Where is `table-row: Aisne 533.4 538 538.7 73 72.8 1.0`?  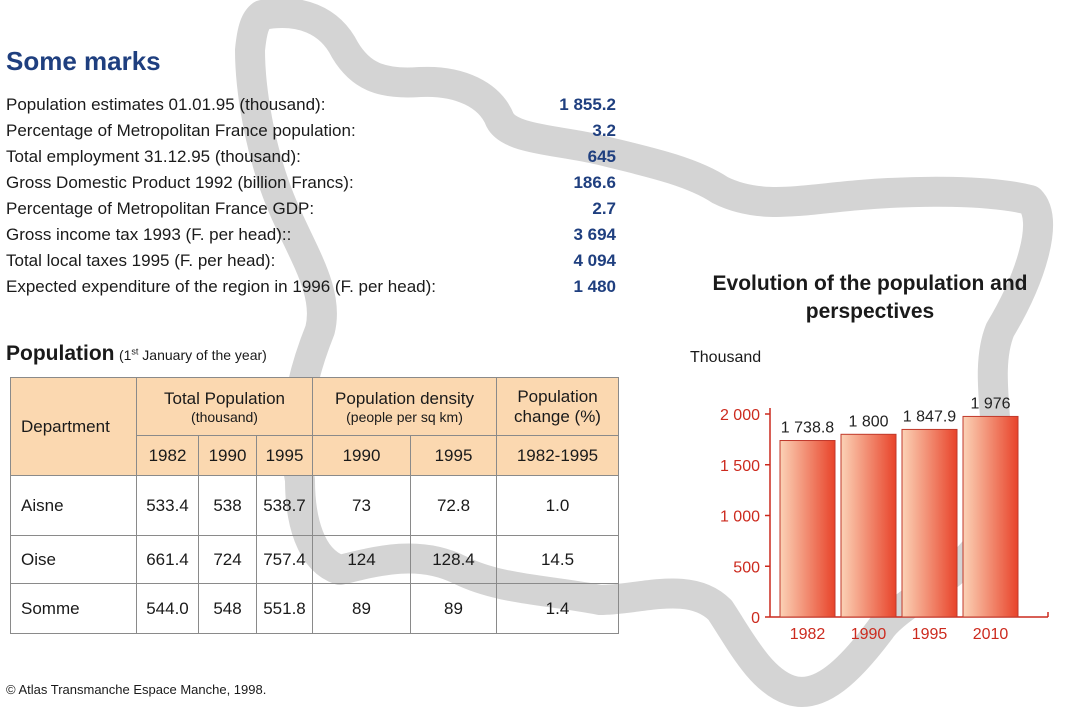 table-row: Aisne 533.4 538 538.7 73 72.8 1.0 is located at coordinates (314, 505).